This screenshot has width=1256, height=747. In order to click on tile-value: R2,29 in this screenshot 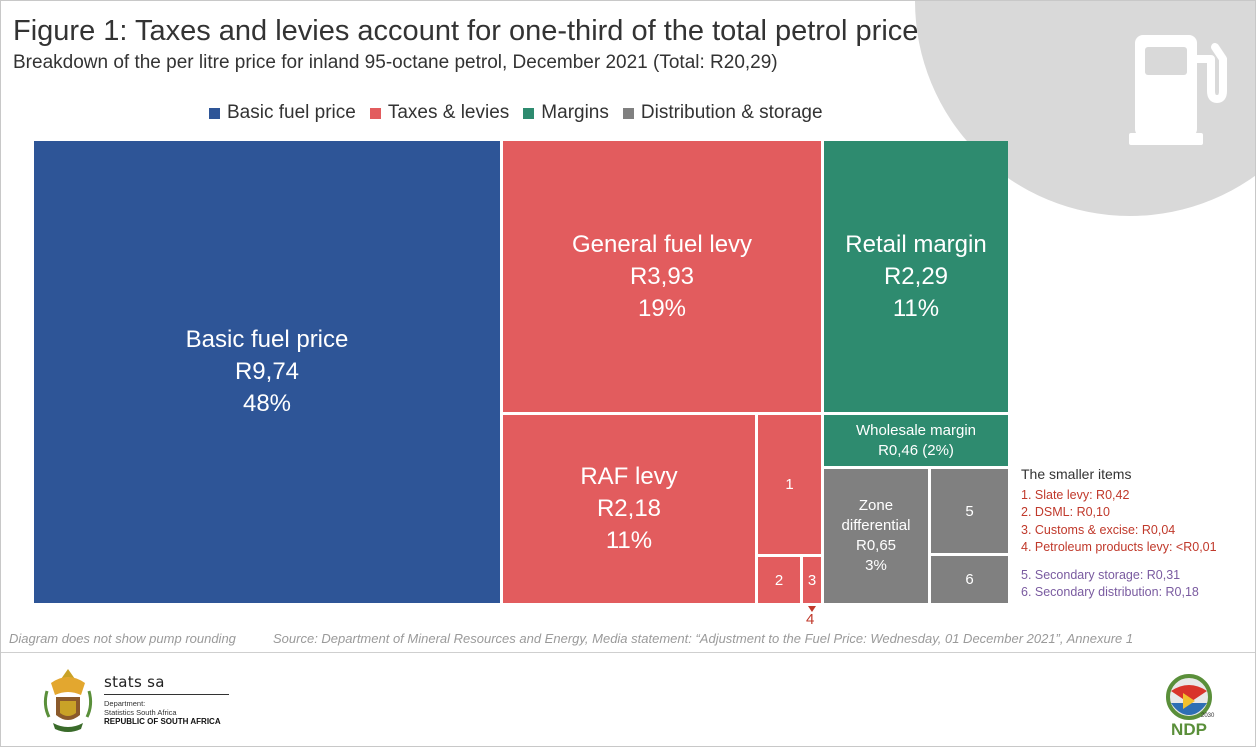, I will do `click(916, 276)`.